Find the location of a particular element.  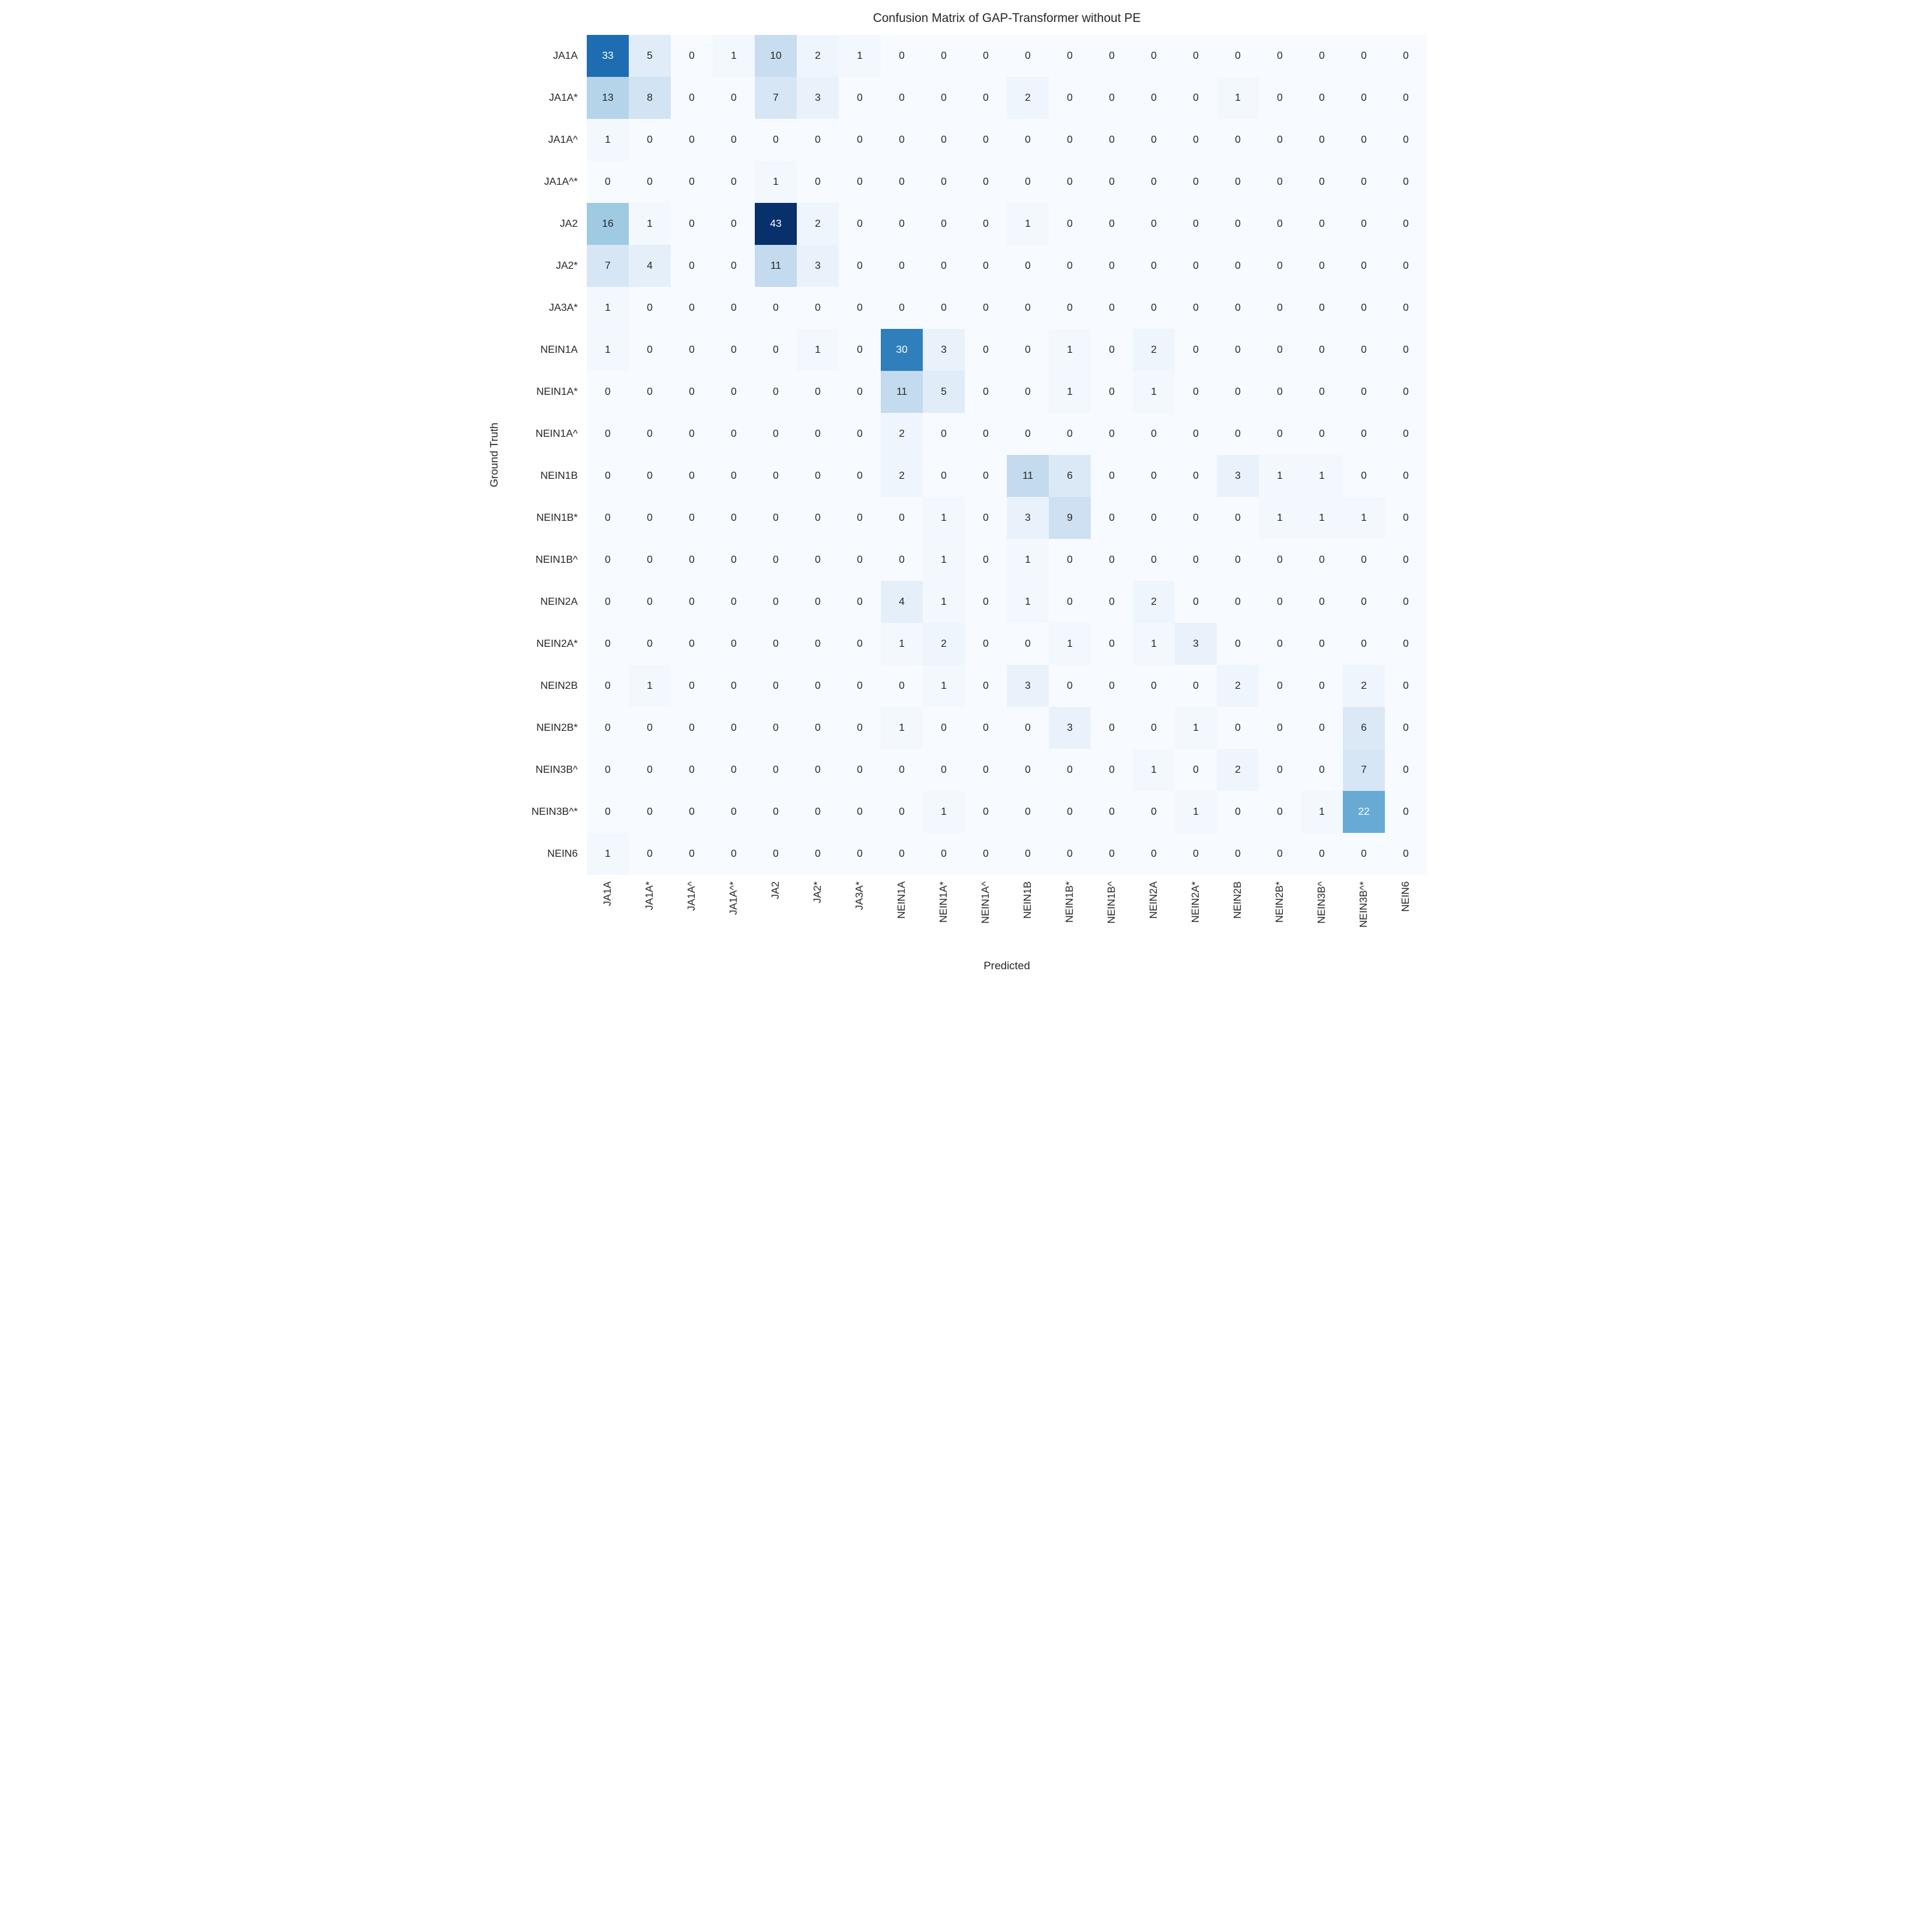

y-tick-label: NEIN1A* is located at coordinates (557, 391).